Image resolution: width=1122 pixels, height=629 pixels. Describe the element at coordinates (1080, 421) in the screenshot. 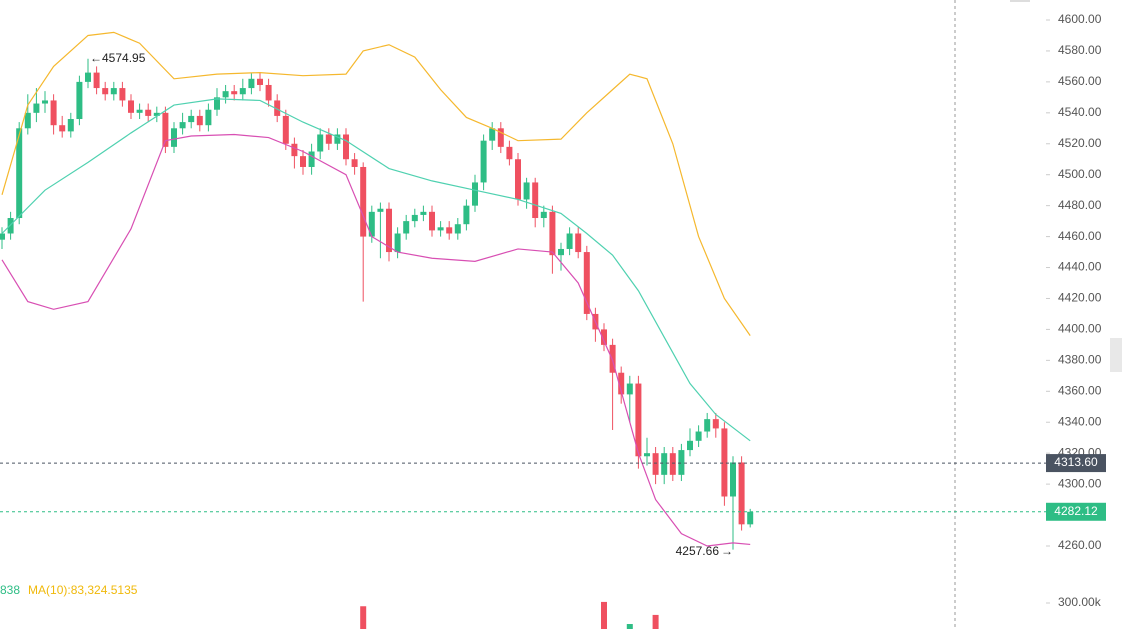

I see `y-tick-label: 4340.00` at that location.